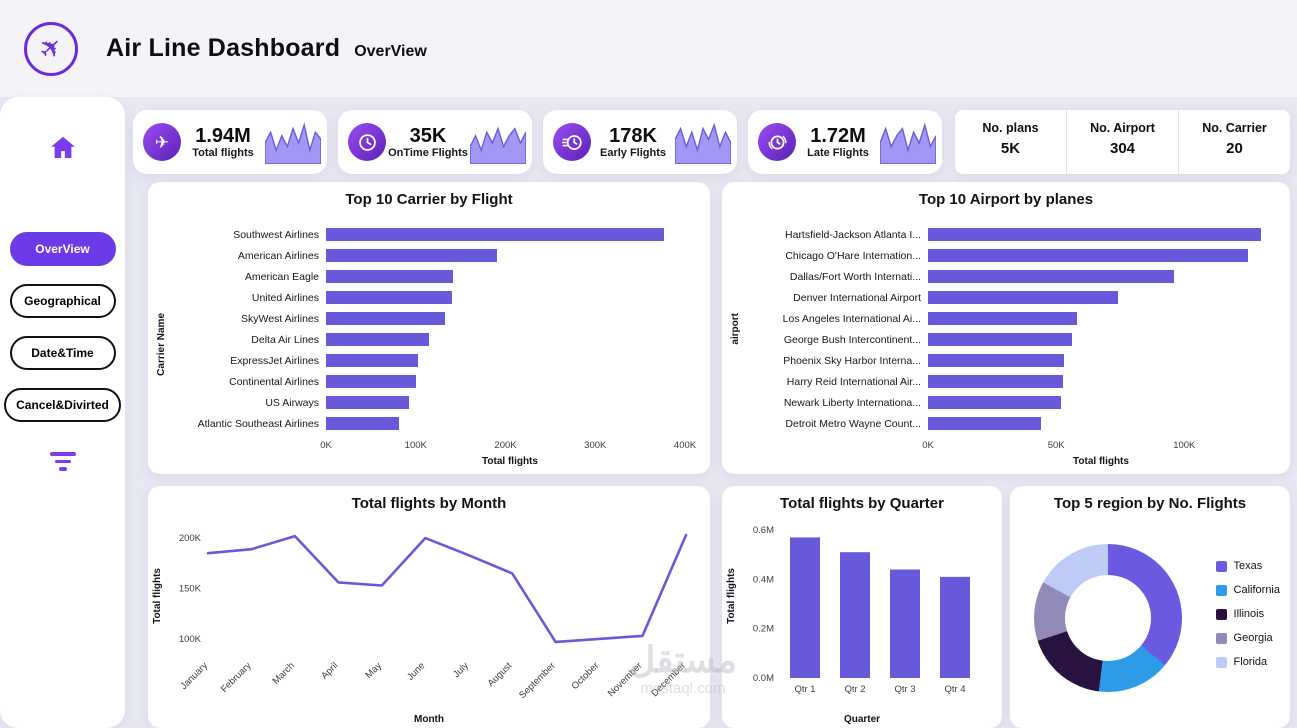 The image size is (1297, 728). What do you see at coordinates (763, 678) in the screenshot?
I see `svg-text: 0.0M` at bounding box center [763, 678].